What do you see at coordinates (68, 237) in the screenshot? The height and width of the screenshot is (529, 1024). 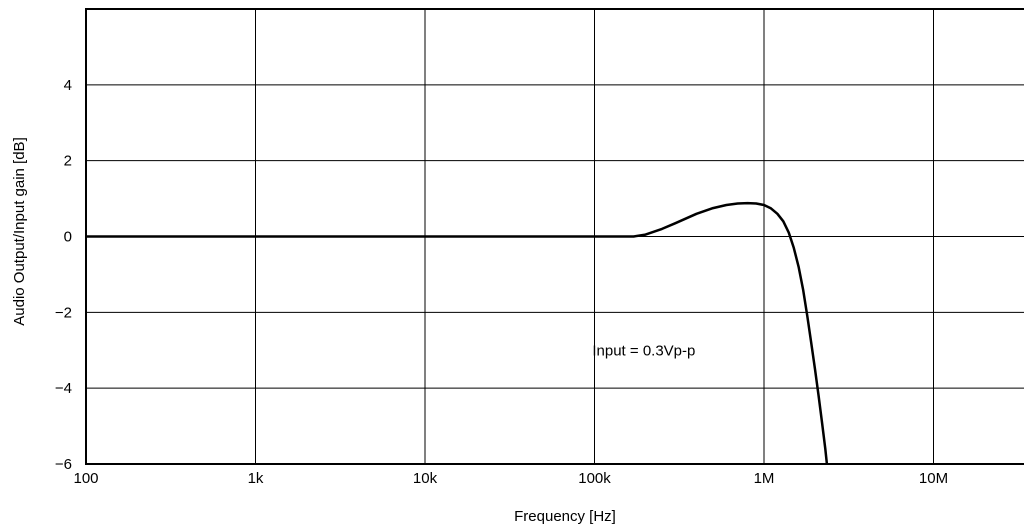 I see `y-tick-label: 0` at bounding box center [68, 237].